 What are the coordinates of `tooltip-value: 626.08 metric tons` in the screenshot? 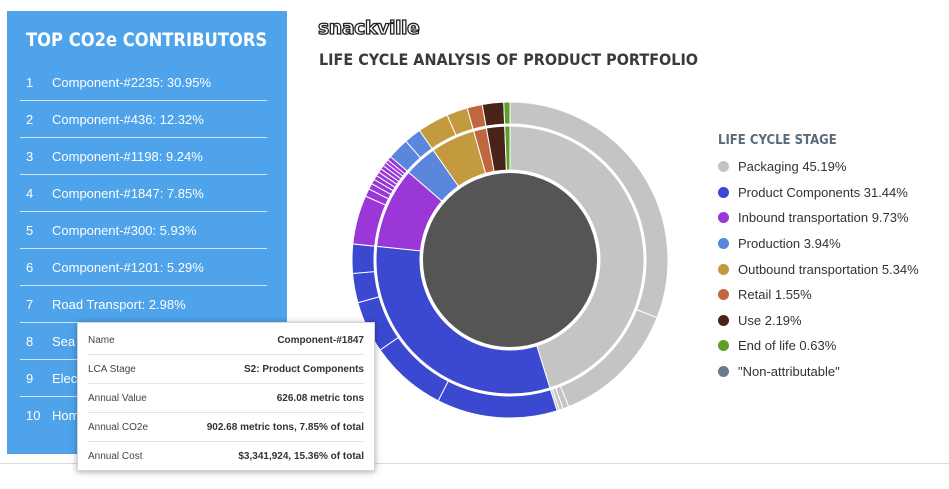 It's located at (320, 398).